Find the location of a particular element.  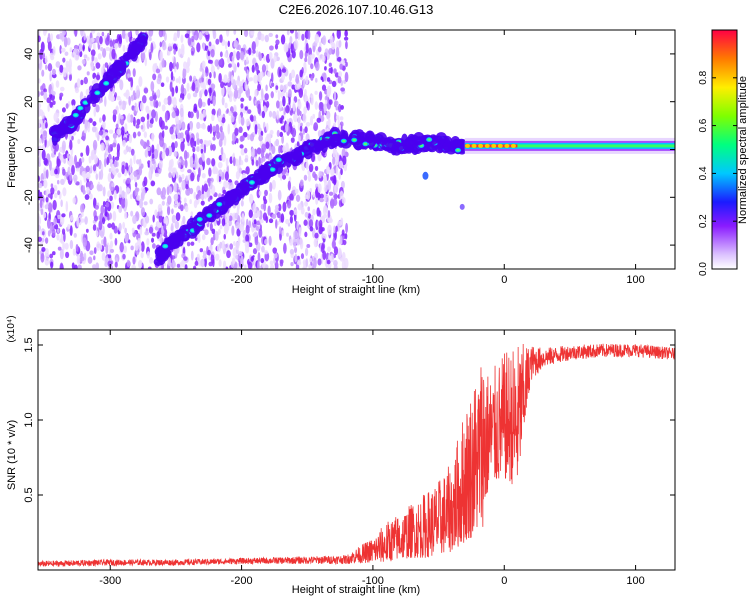

carrier-peak is located at coordinates (491, 146).